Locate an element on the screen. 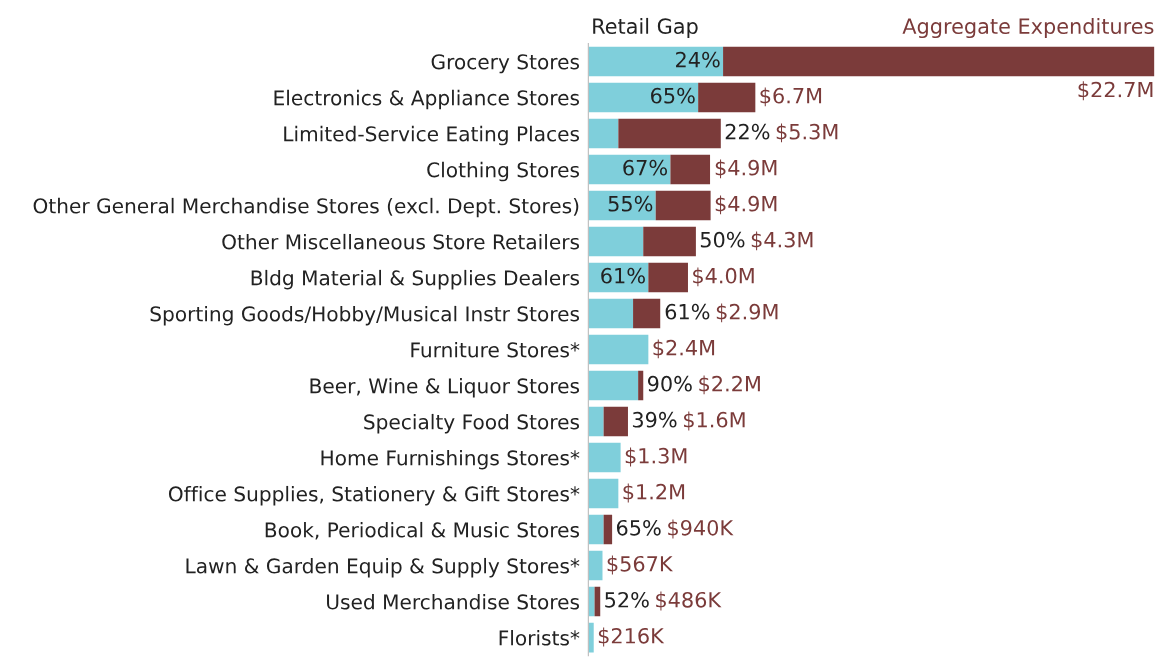 The height and width of the screenshot is (669, 1172). annotation: 22% is located at coordinates (747, 131).